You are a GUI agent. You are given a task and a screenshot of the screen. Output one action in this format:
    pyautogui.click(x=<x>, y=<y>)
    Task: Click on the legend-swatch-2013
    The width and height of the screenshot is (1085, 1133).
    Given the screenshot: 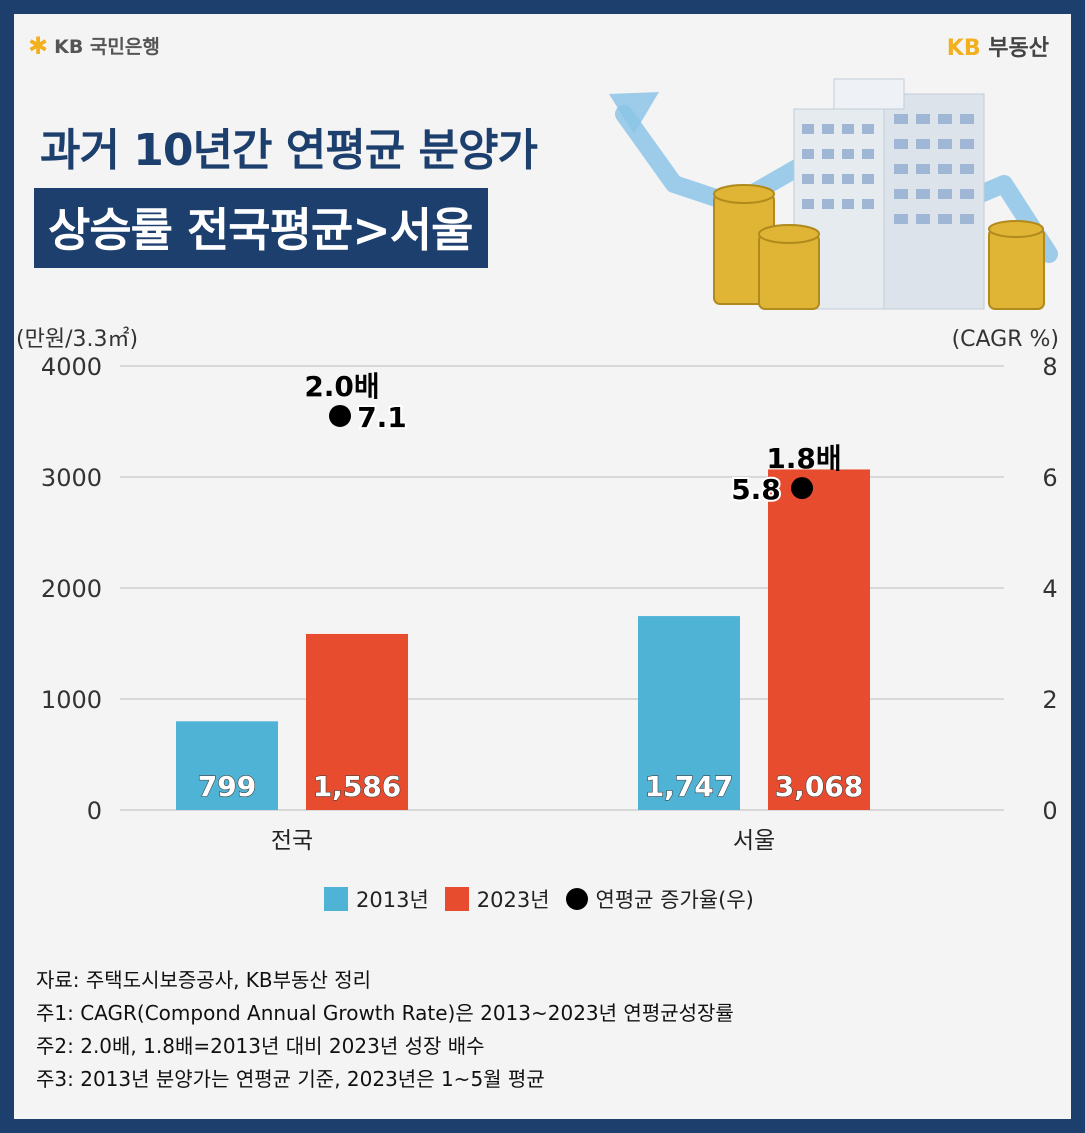 What is the action you would take?
    pyautogui.click(x=336, y=899)
    